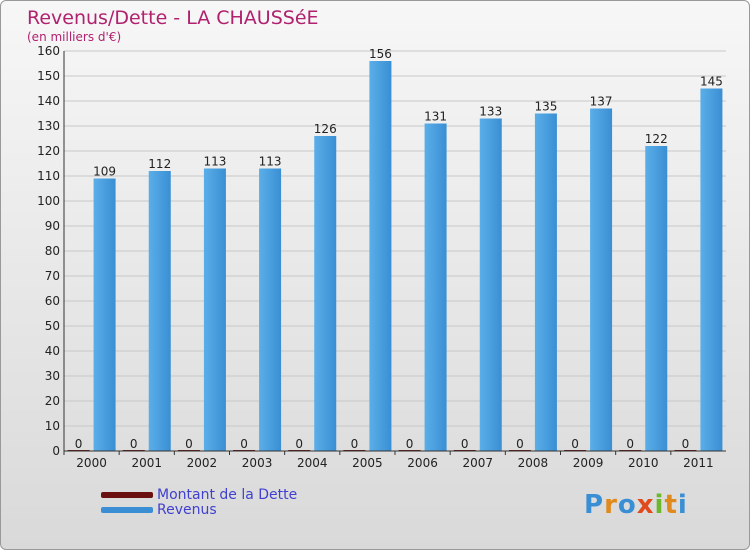  I want to click on x-tick-label: 2007, so click(477, 463).